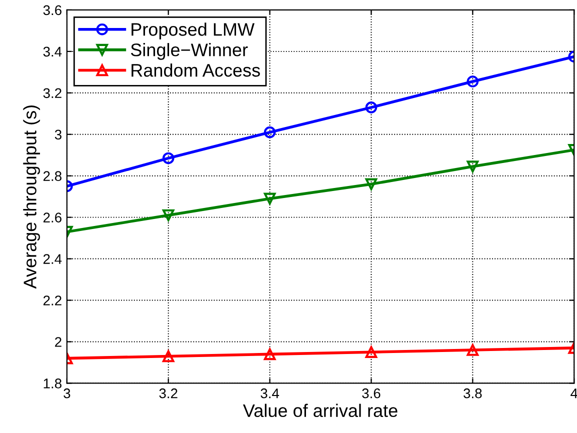  Describe the element at coordinates (52, 10) in the screenshot. I see `y-tick-label: 3.6` at that location.